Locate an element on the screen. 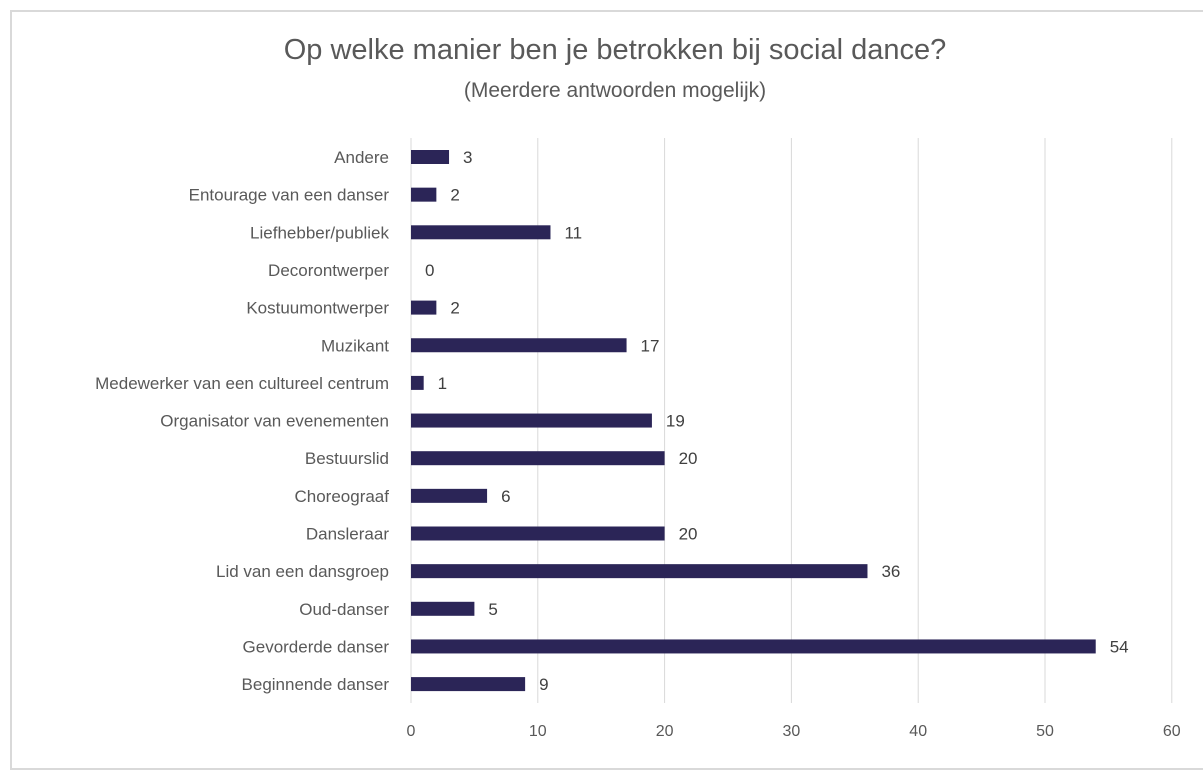  x-tick-label: 30 is located at coordinates (792, 731).